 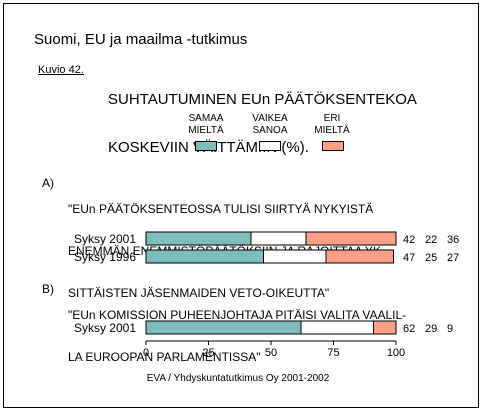 What do you see at coordinates (351, 238) in the screenshot?
I see `bar-a-2001-disagree` at bounding box center [351, 238].